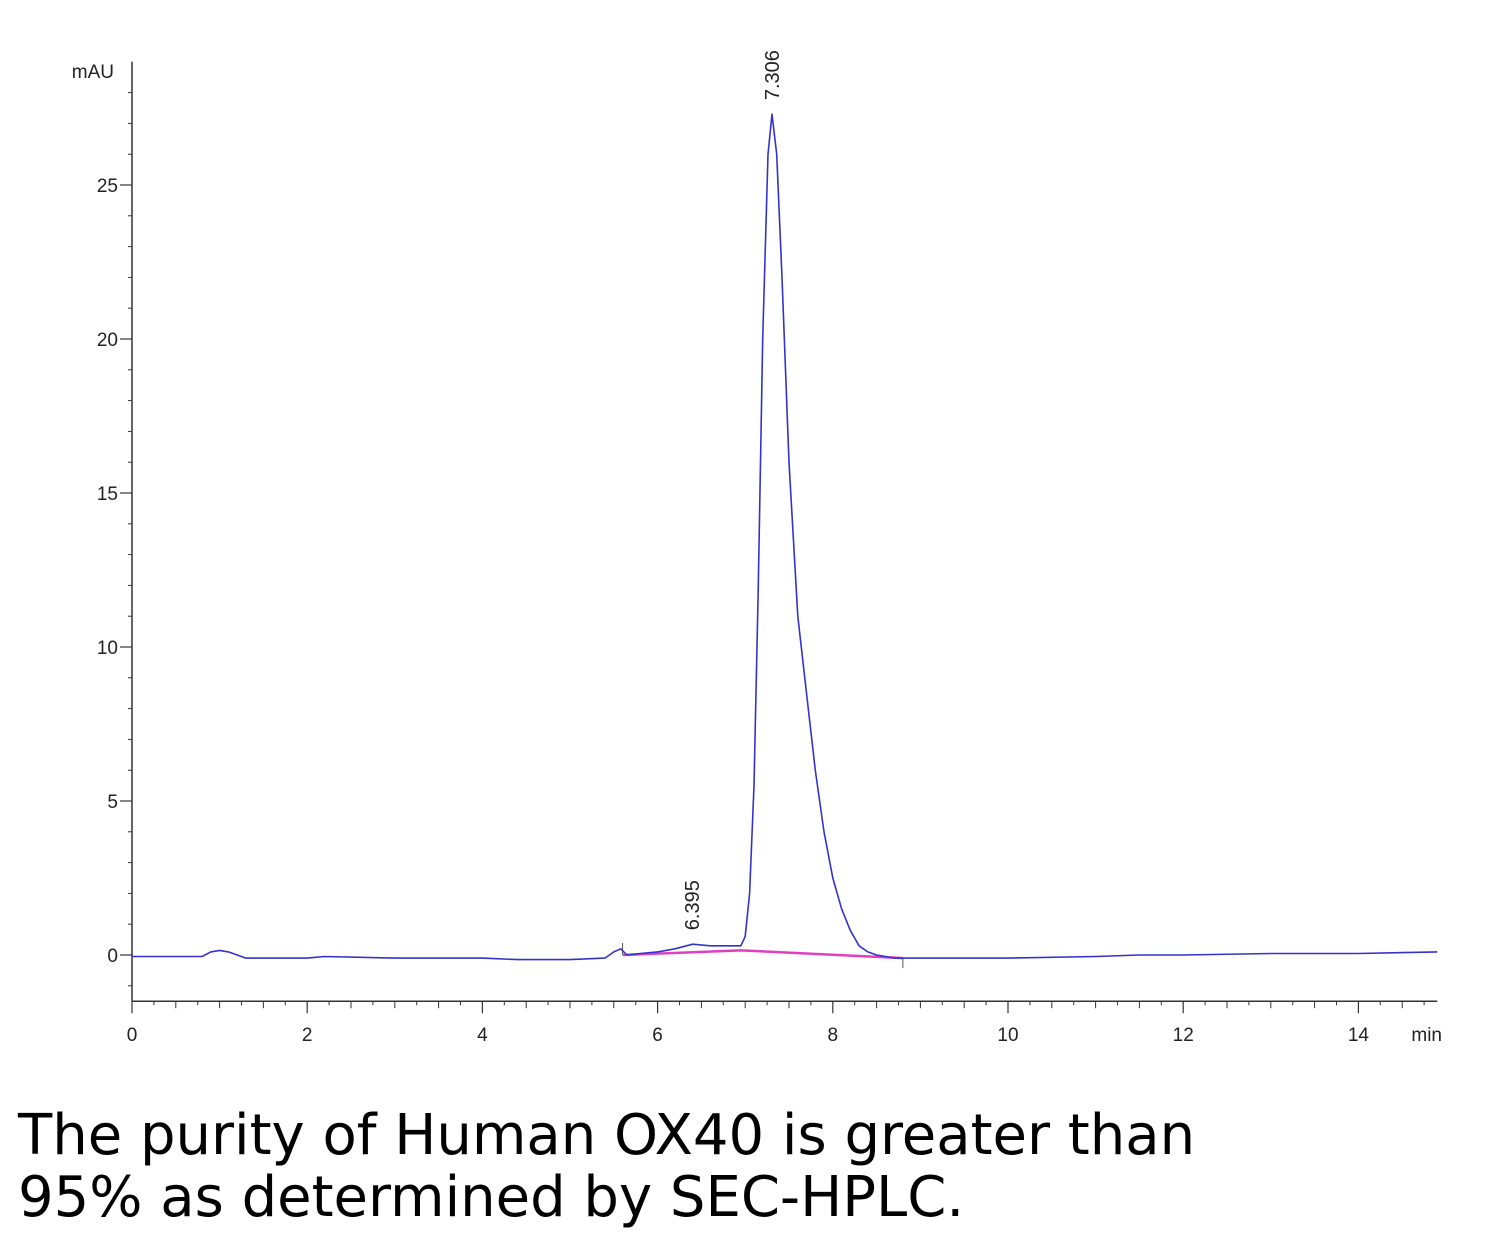 This screenshot has height=1252, width=1500. What do you see at coordinates (693, 905) in the screenshot?
I see `peak-label: 6.395` at bounding box center [693, 905].